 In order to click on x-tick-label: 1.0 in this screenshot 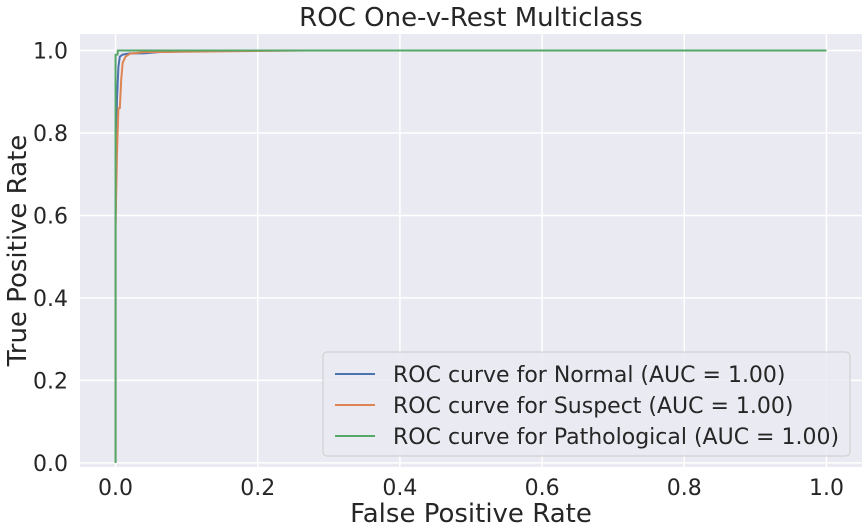, I will do `click(826, 488)`.